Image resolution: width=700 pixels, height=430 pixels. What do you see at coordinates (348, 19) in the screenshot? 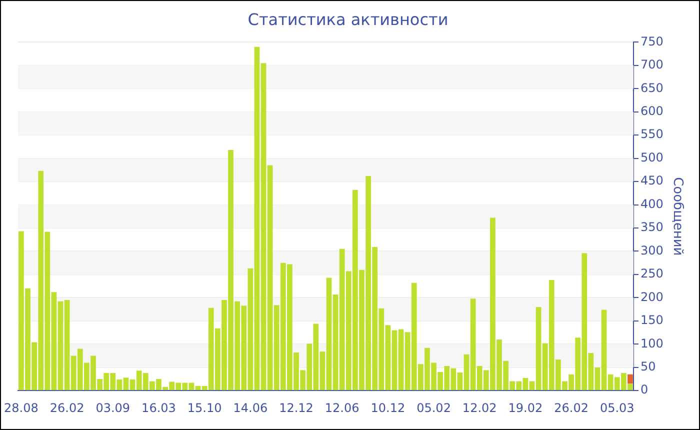
I see `chart-title: Статистика активности` at bounding box center [348, 19].